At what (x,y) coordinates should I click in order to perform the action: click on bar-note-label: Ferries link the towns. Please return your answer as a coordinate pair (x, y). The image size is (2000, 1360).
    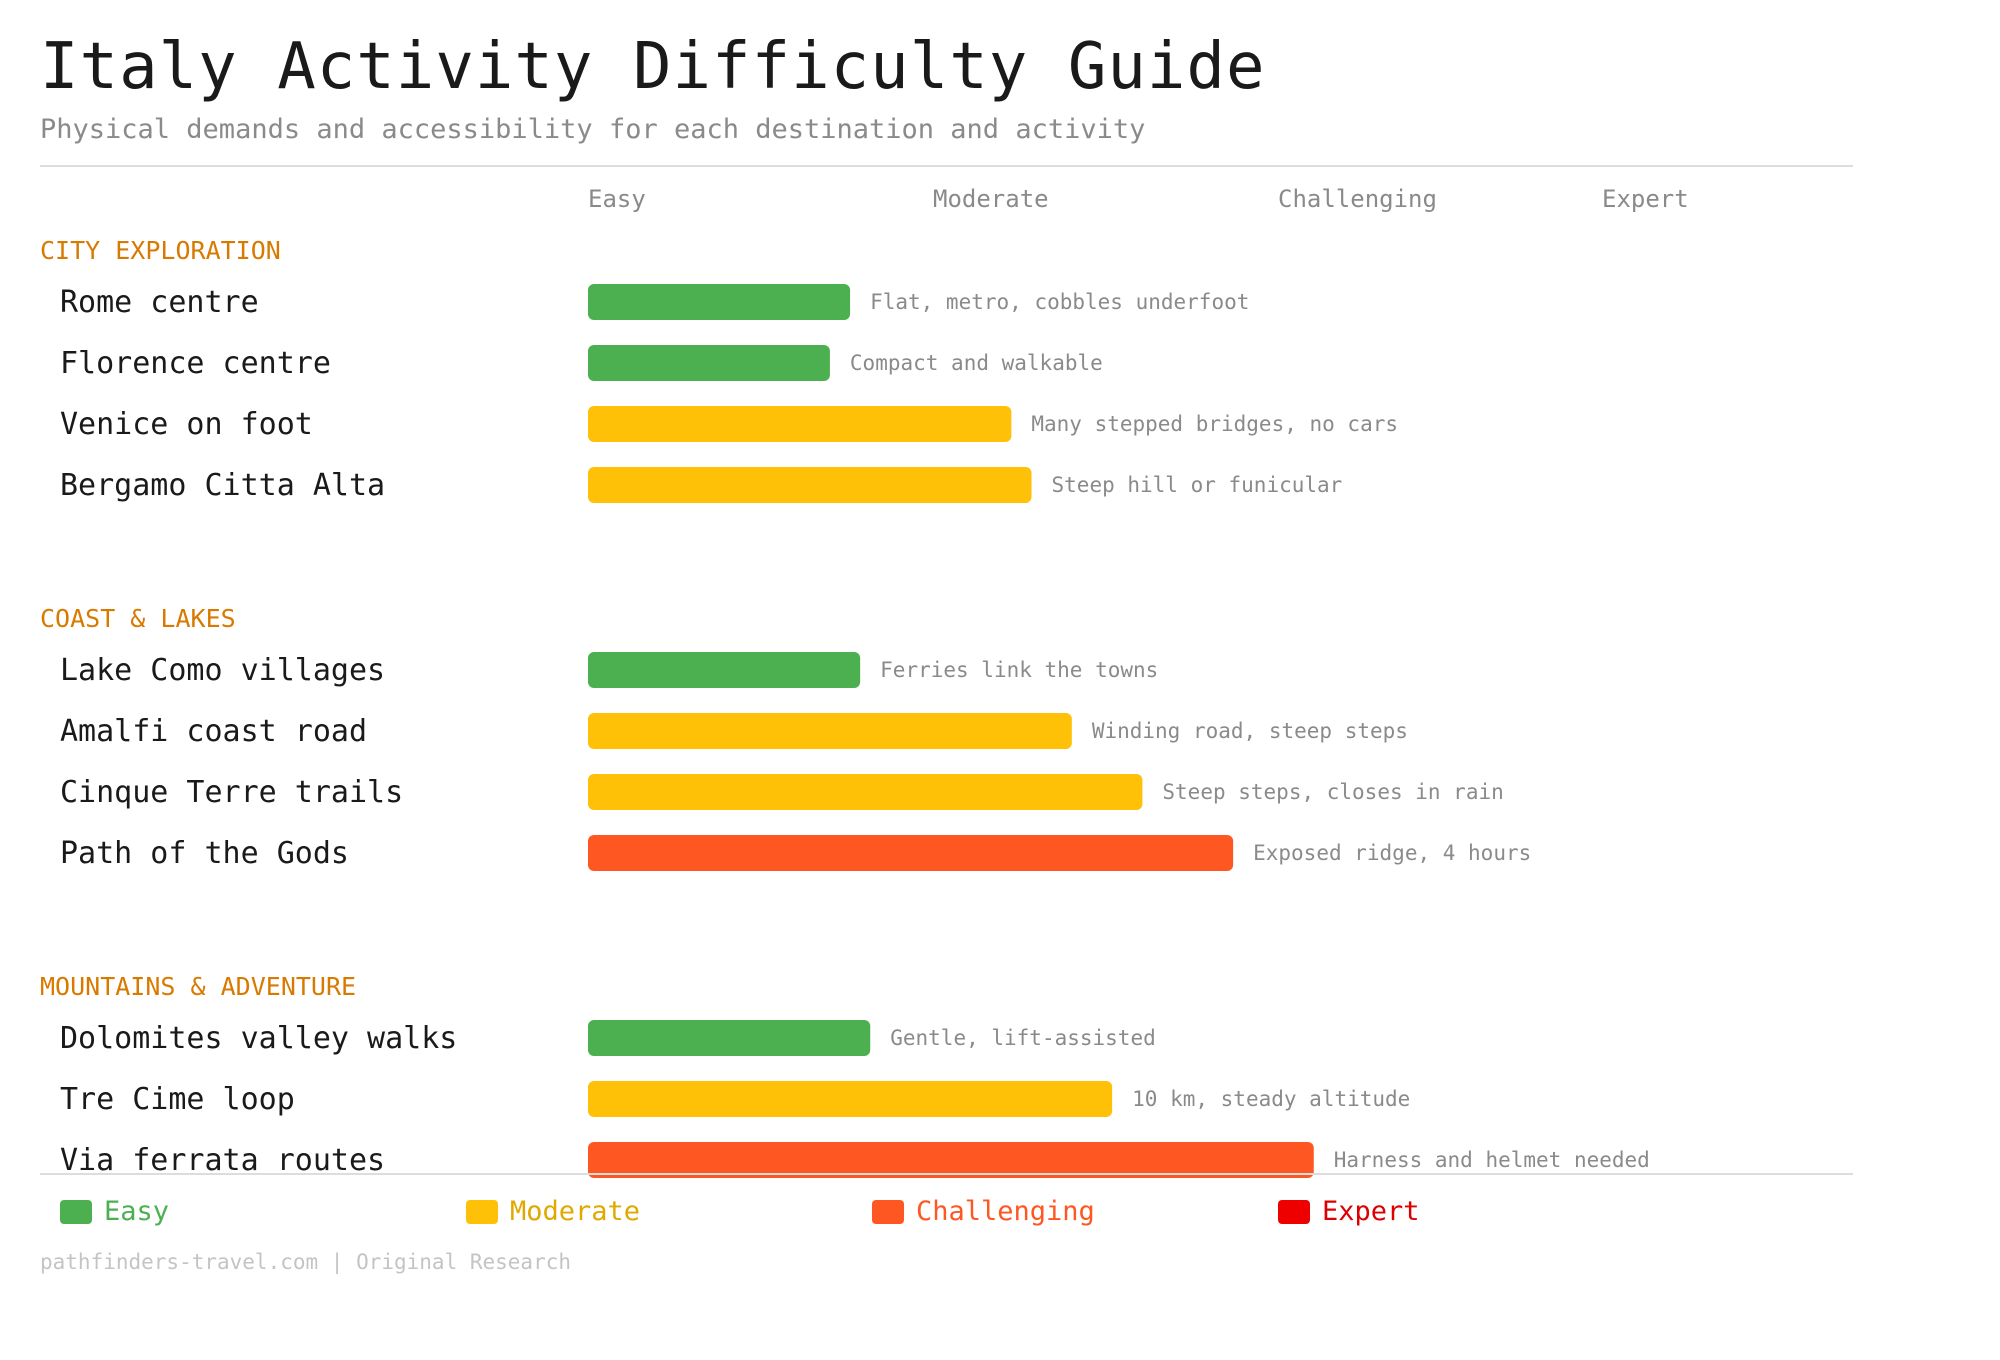
    Looking at the image, I should click on (1019, 670).